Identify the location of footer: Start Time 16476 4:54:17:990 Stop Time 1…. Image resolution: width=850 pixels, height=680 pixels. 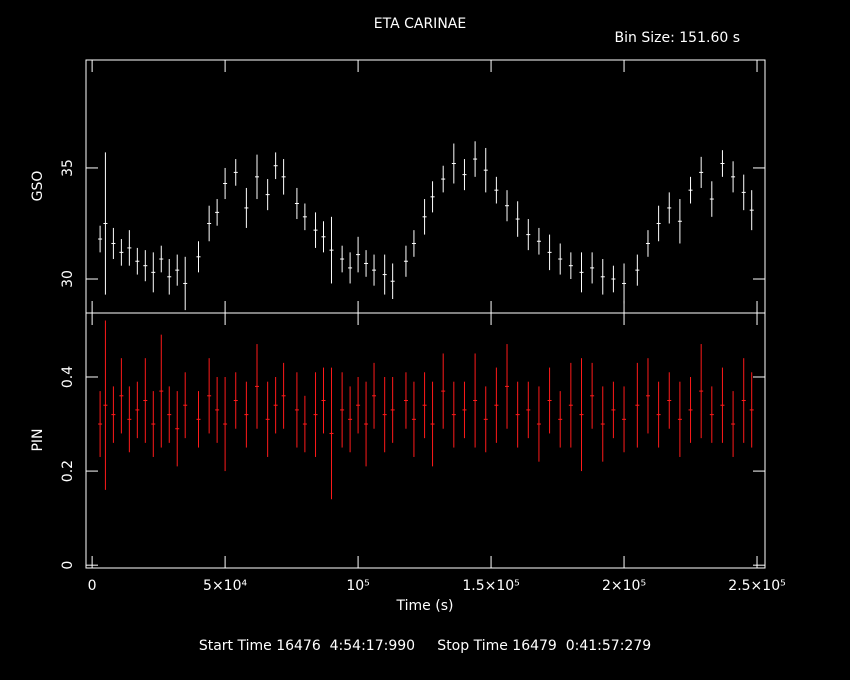
(425, 646).